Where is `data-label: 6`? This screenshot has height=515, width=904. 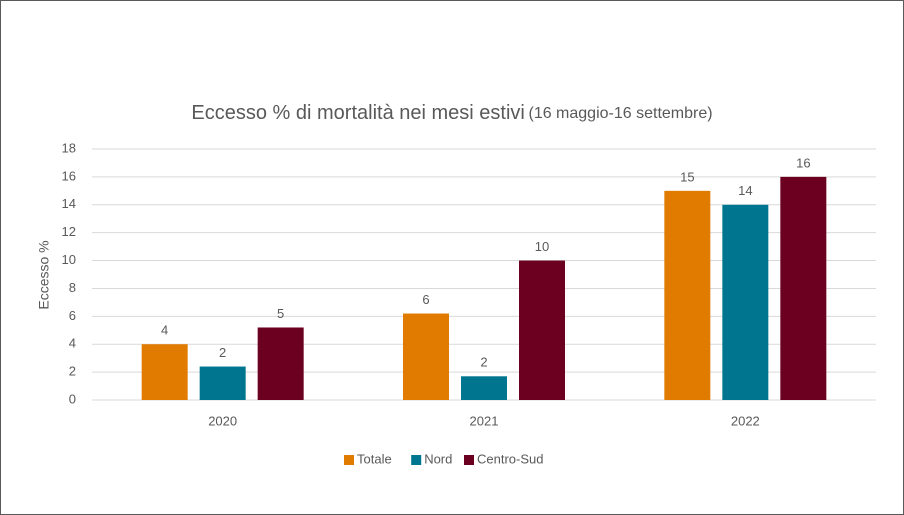
data-label: 6 is located at coordinates (425, 299).